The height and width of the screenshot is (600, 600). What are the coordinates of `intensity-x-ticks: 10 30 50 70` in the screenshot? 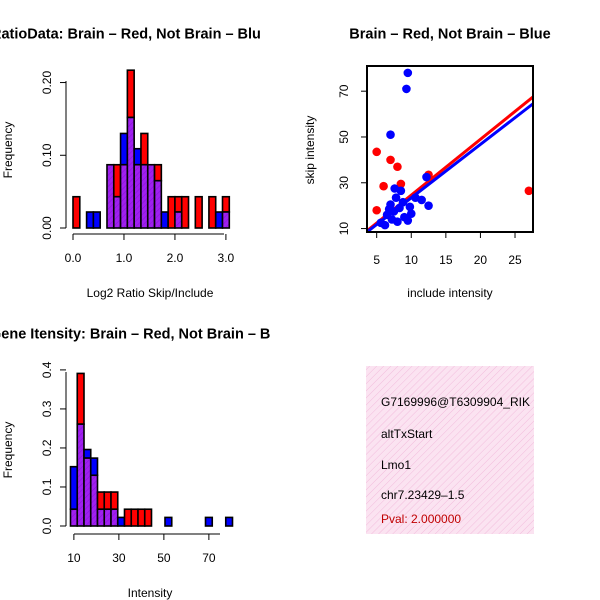 It's located at (141, 549).